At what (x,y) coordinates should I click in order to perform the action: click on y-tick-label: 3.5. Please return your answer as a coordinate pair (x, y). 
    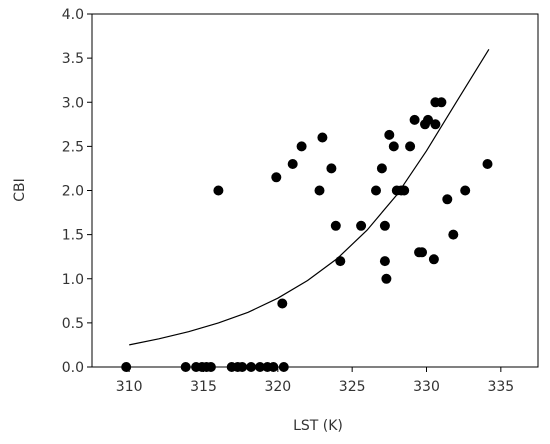
    Looking at the image, I should click on (73, 59).